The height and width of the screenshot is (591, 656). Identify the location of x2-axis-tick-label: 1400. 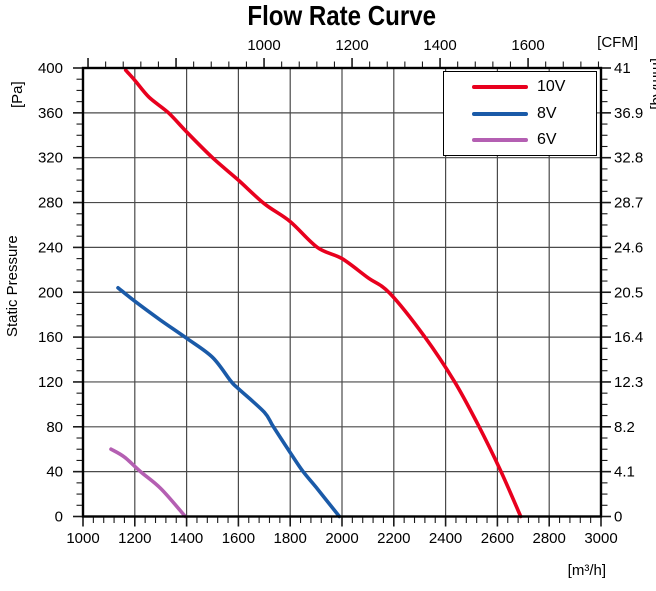
(439, 45).